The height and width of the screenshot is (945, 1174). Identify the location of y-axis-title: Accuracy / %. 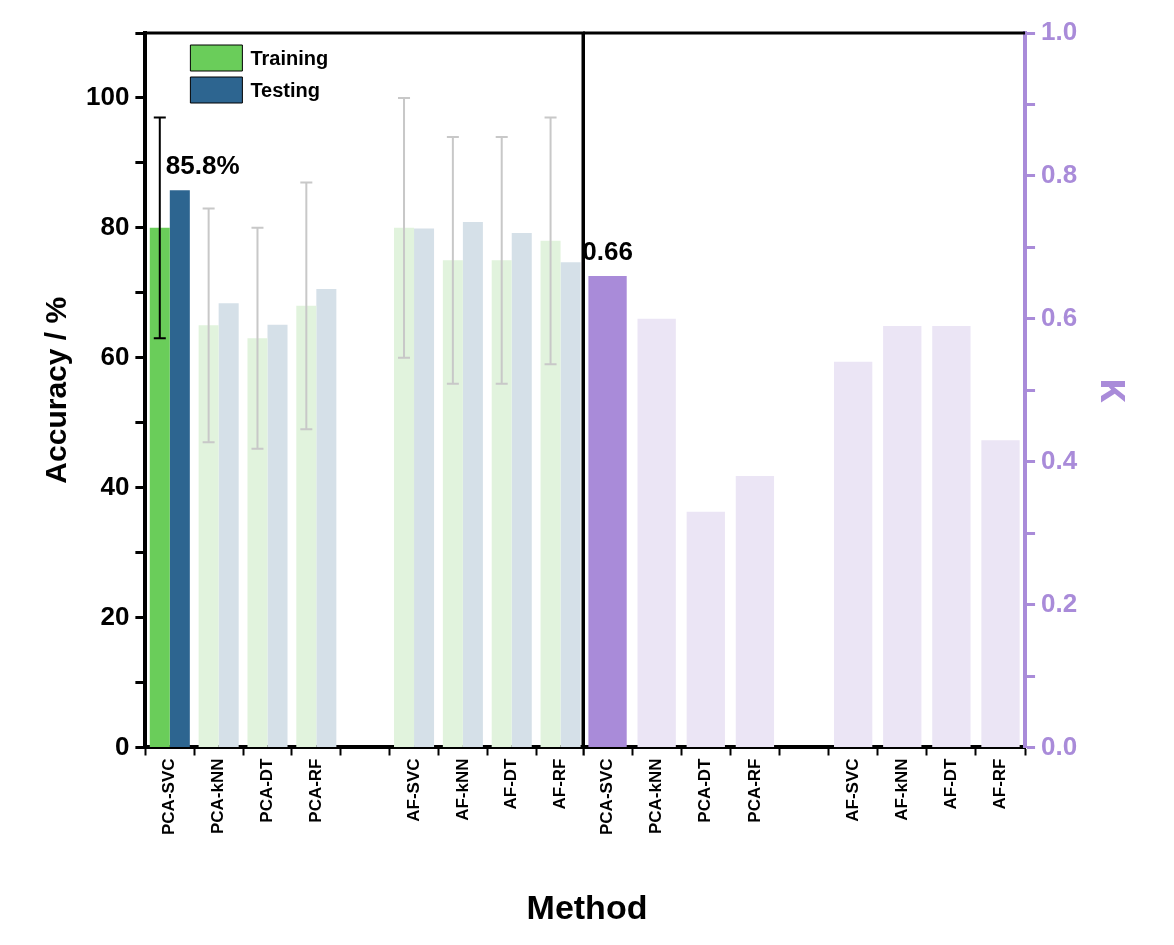
(56, 390).